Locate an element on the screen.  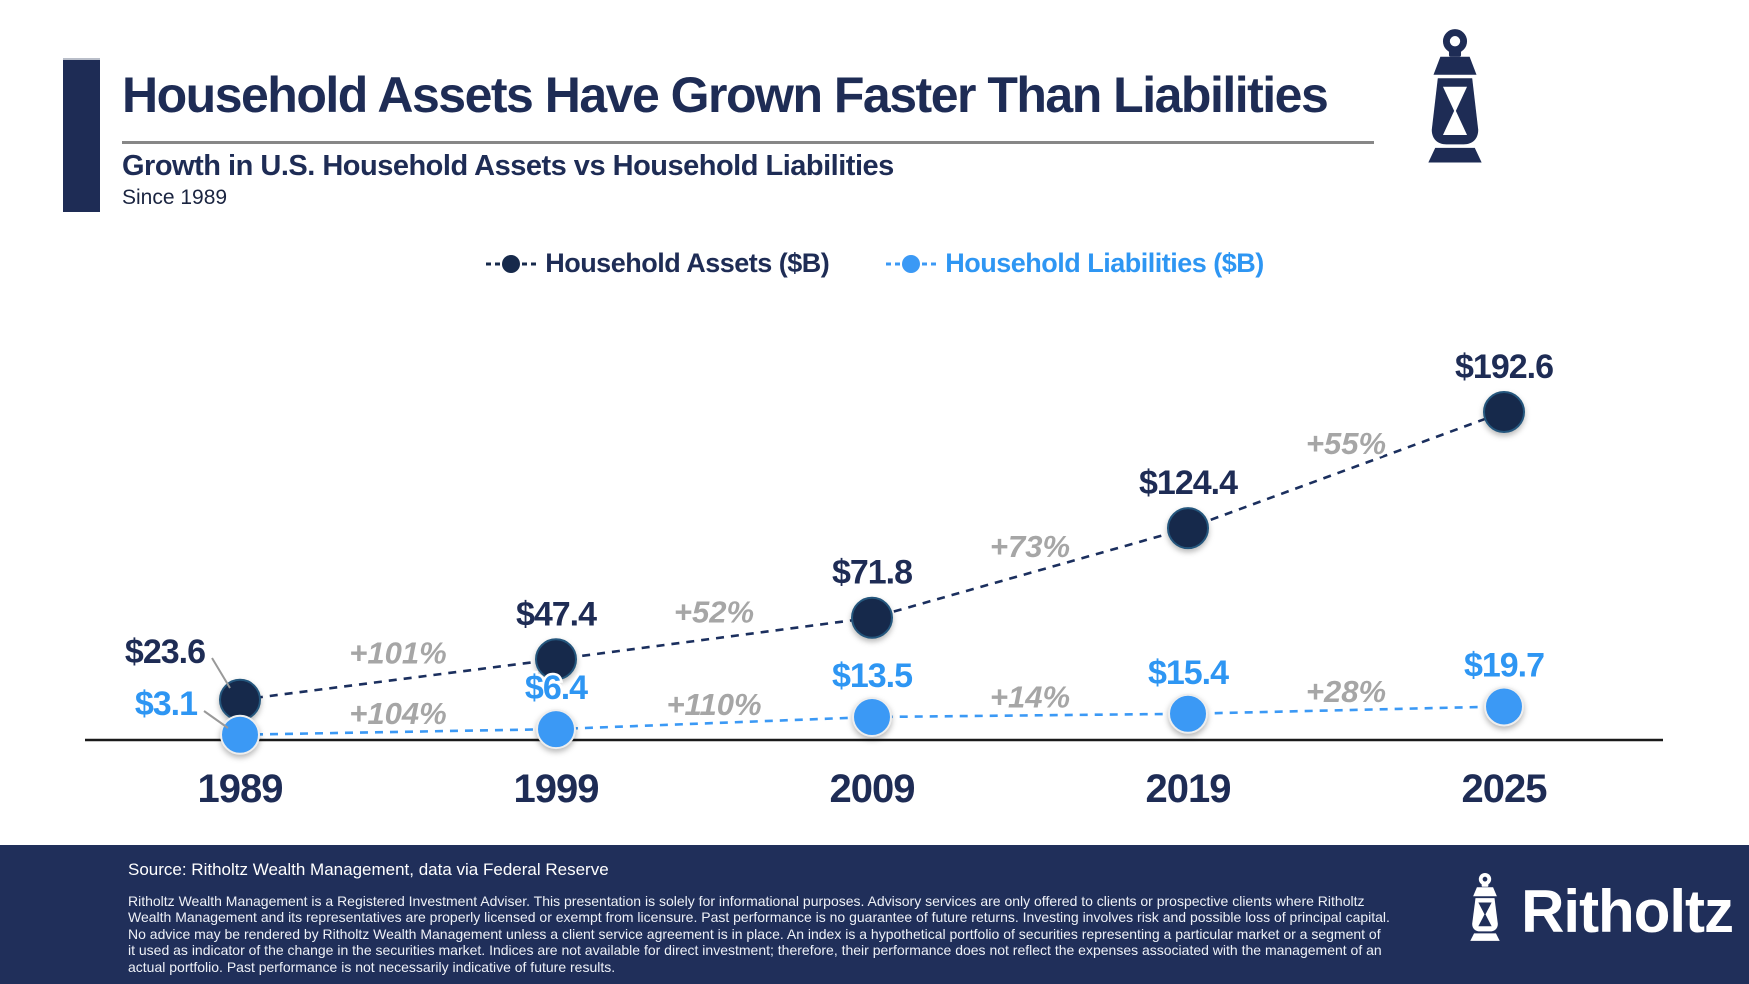
growth-label: +104% is located at coordinates (397, 713).